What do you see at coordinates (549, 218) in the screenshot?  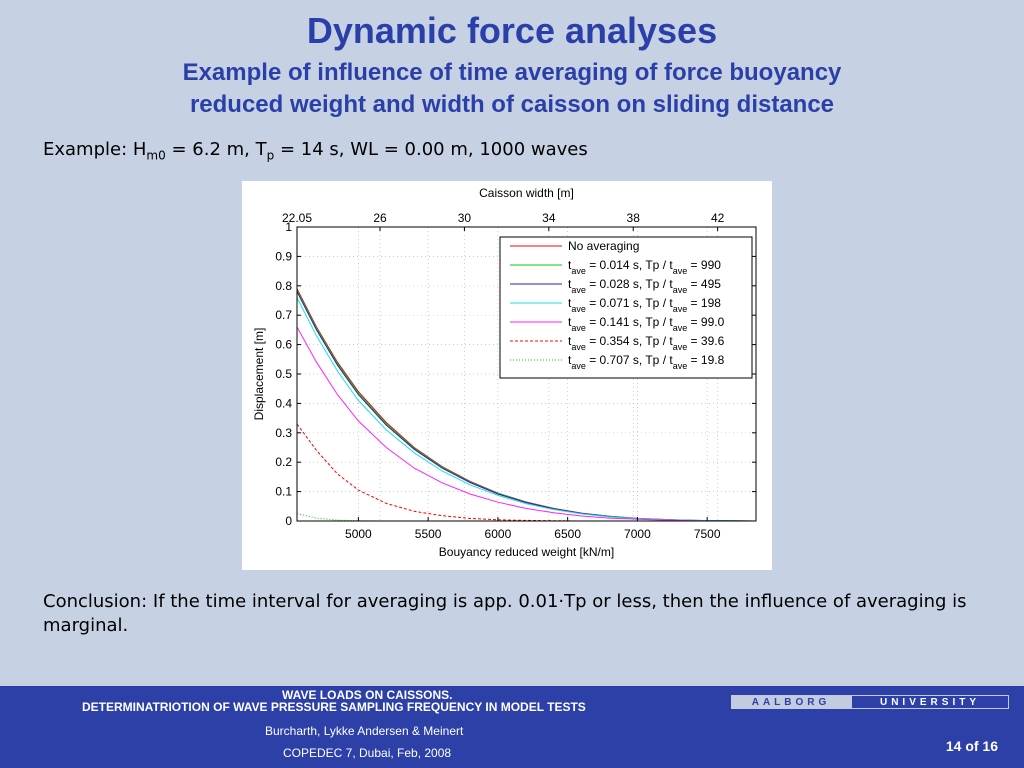 I see `top-x-tick-label: 34` at bounding box center [549, 218].